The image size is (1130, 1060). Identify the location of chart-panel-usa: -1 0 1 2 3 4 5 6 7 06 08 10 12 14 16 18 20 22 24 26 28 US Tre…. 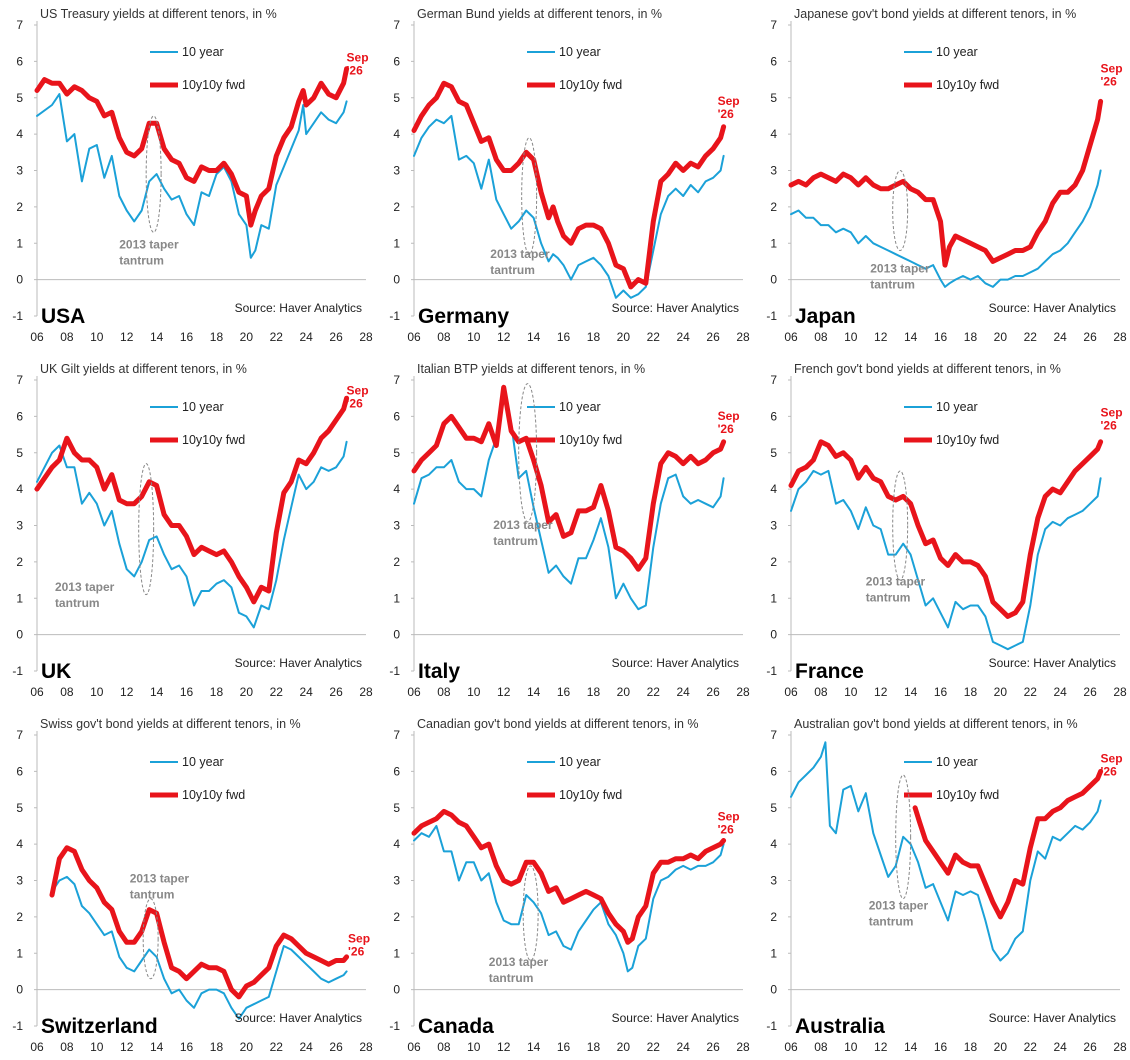
(188, 175).